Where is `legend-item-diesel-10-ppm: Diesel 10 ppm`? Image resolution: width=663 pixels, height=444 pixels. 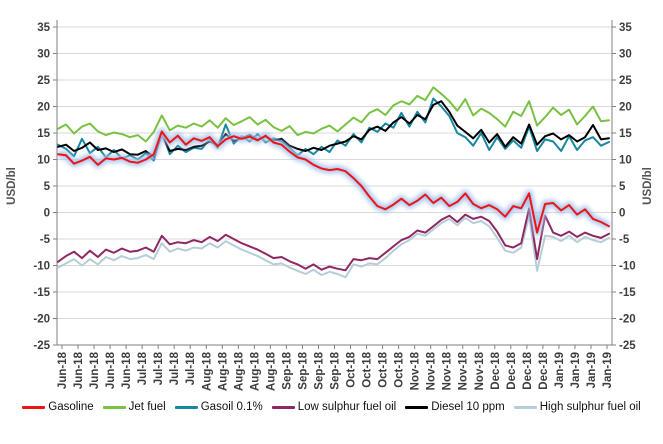 legend-item-diesel-10-ppm: Diesel 10 ppm is located at coordinates (455, 407).